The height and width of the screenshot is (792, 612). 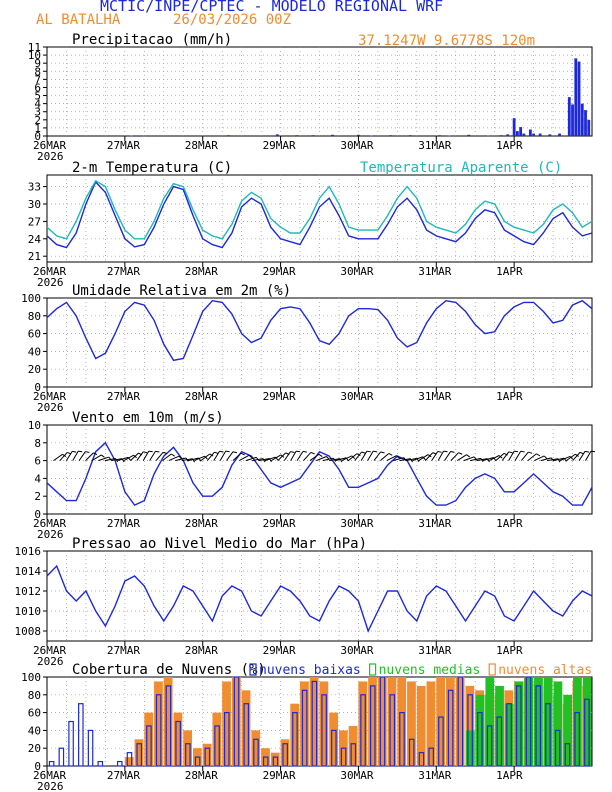 I want to click on y-tick-label: 2, so click(x=37, y=496).